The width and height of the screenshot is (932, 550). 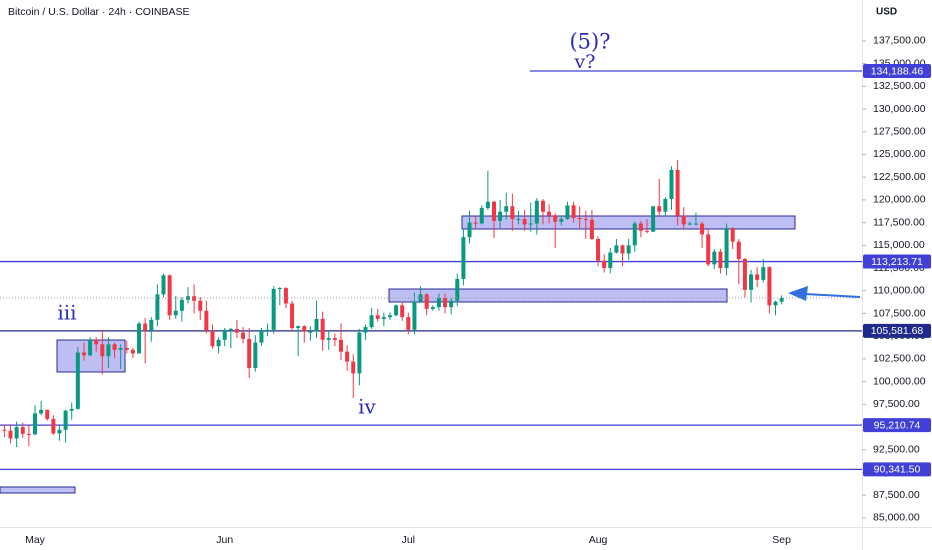 I want to click on arrow, so click(x=824, y=293).